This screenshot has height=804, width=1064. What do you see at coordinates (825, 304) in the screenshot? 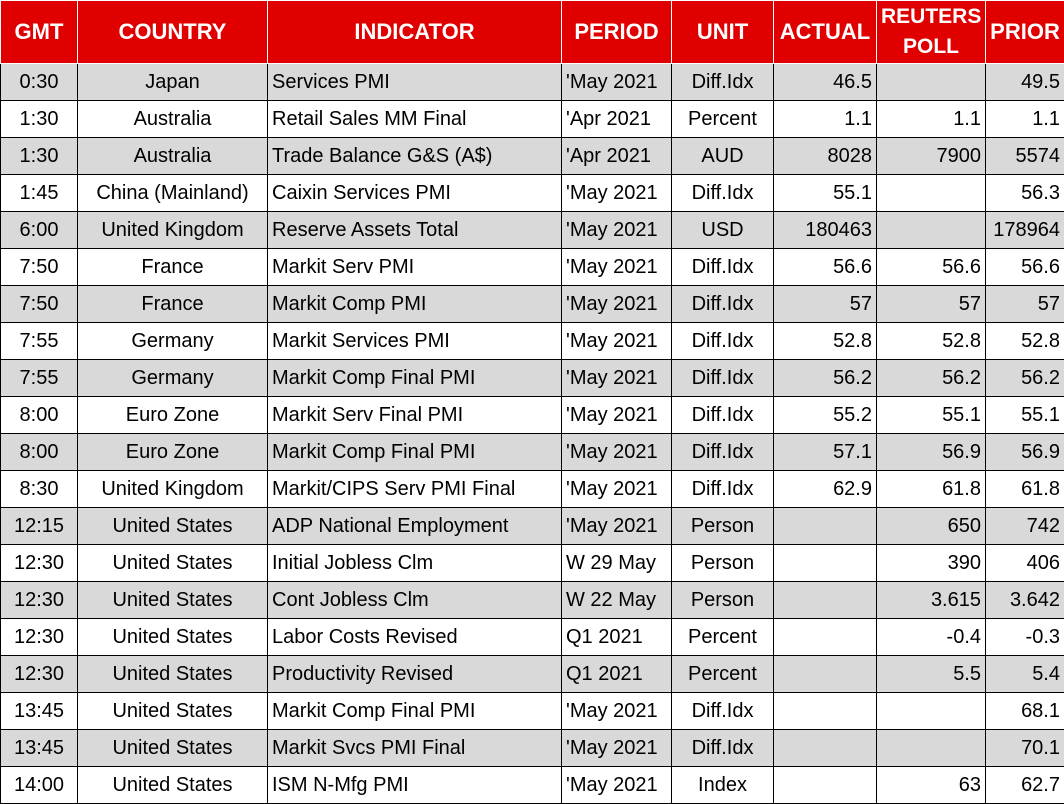
I see `cell-actual: 57` at bounding box center [825, 304].